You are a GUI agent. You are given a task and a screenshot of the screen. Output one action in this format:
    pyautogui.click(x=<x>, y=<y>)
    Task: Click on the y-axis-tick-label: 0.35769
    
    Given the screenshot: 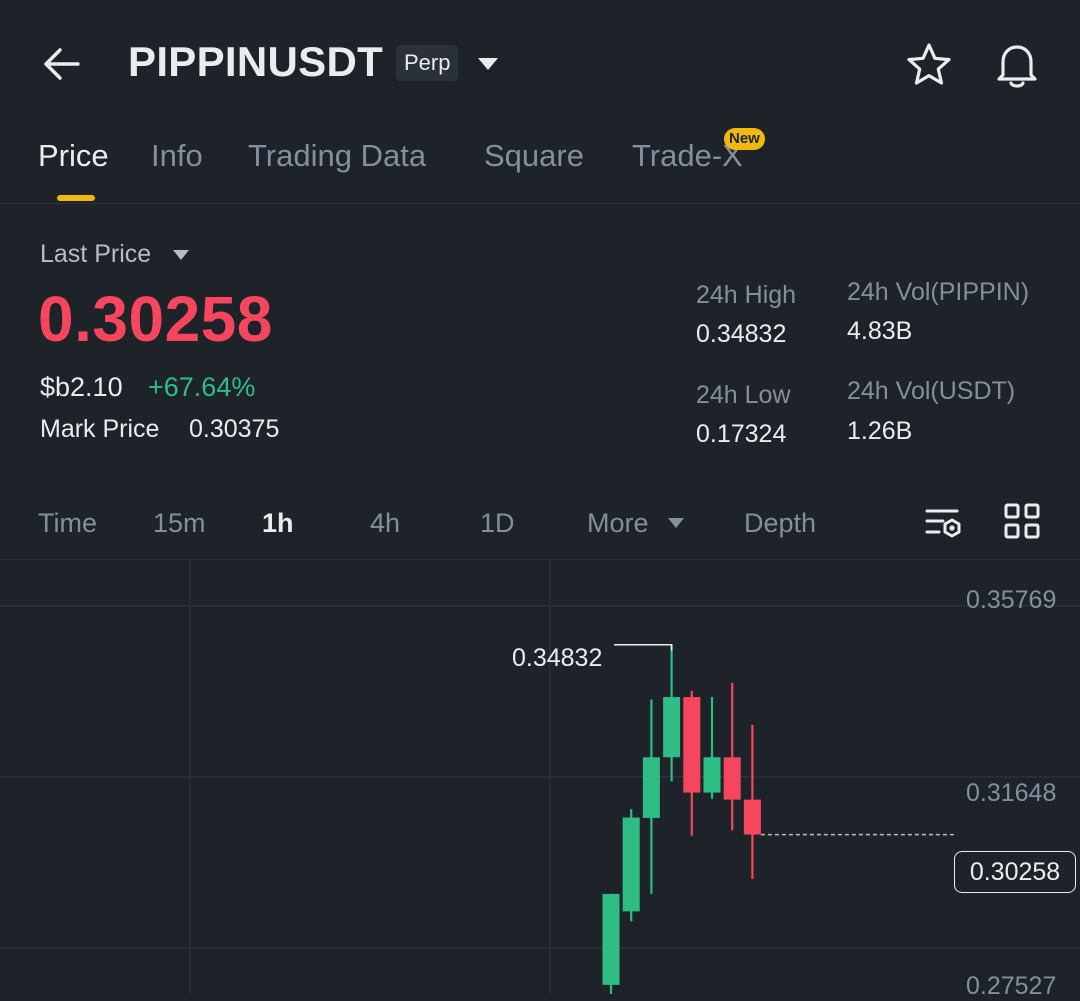 What is the action you would take?
    pyautogui.click(x=1011, y=600)
    